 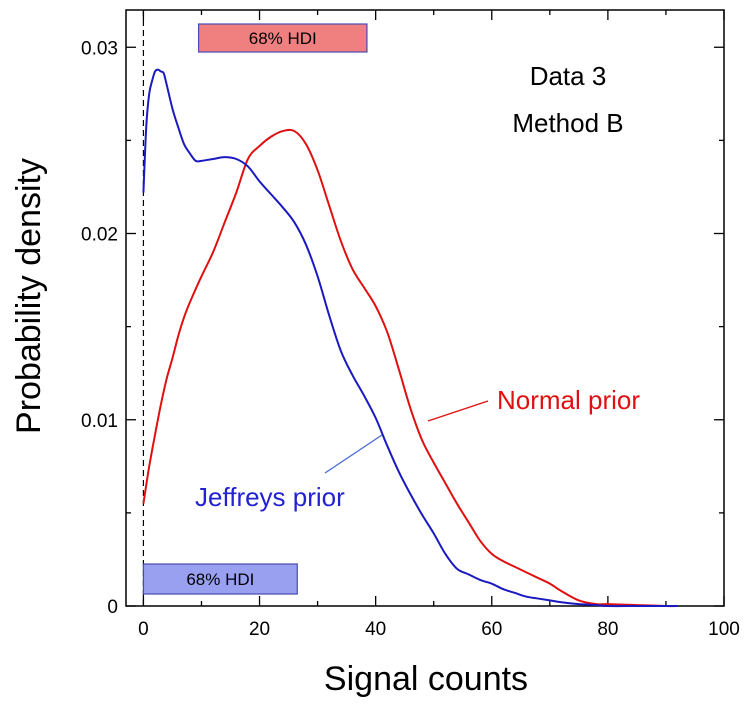 I want to click on panel-label-line1: Data 3, so click(x=568, y=76).